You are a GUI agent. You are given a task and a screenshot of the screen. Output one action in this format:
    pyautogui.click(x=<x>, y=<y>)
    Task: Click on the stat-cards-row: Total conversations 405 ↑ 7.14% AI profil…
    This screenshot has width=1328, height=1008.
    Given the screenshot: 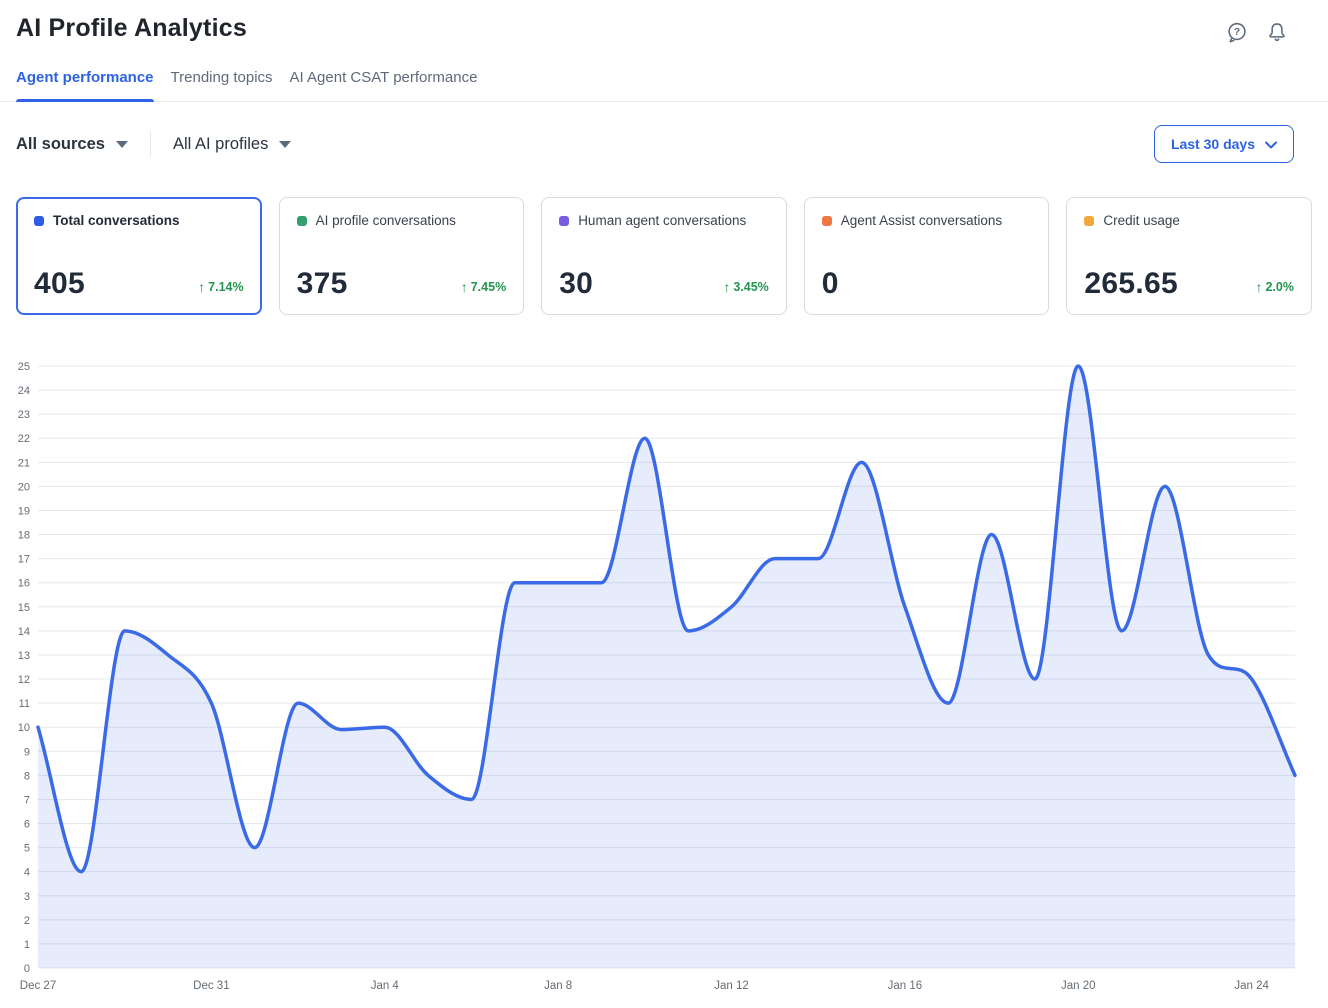 What is the action you would take?
    pyautogui.click(x=664, y=256)
    